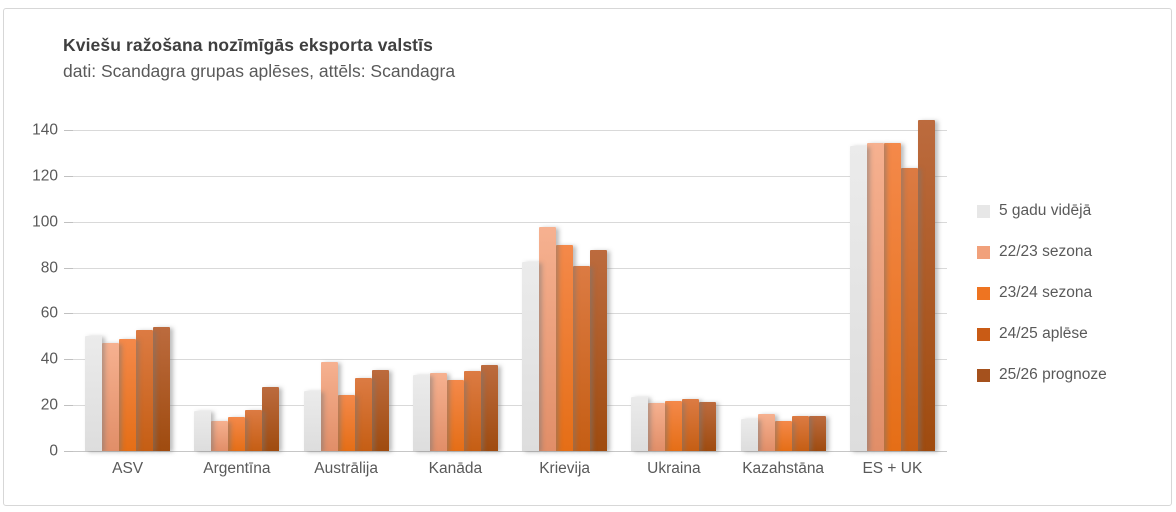  What do you see at coordinates (1046, 292) in the screenshot?
I see `legend-label: 23/24 sezona` at bounding box center [1046, 292].